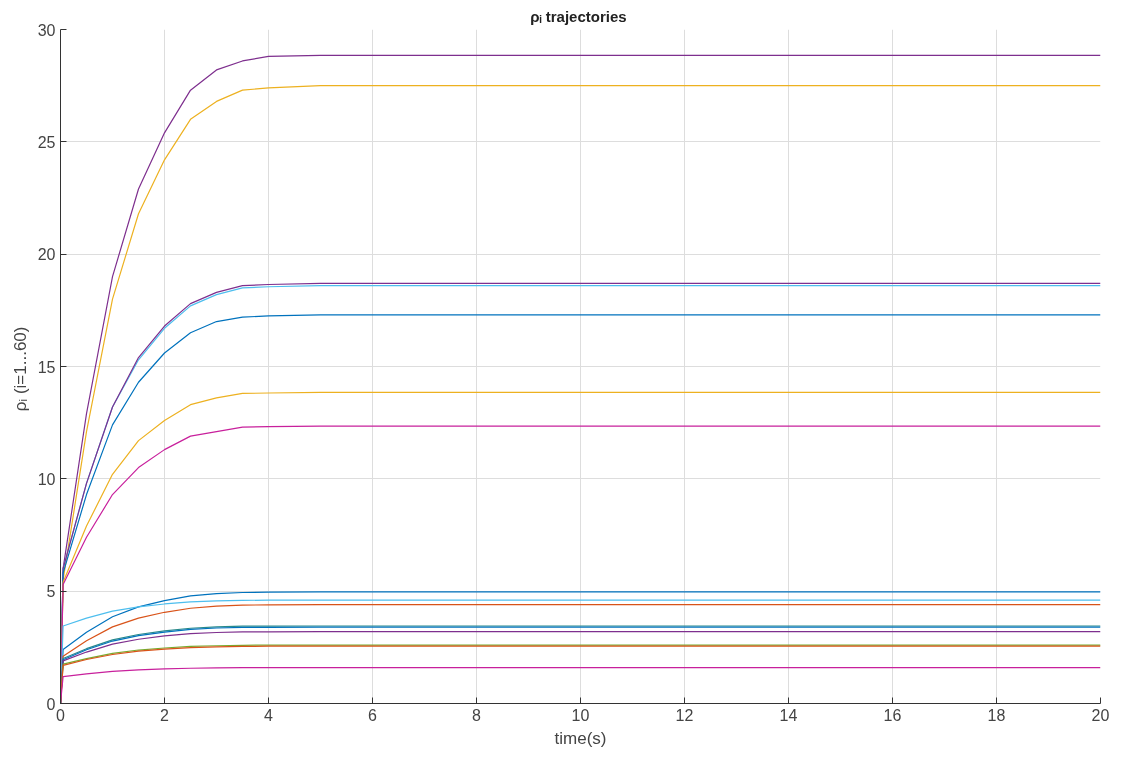  What do you see at coordinates (46, 479) in the screenshot?
I see `y-tick-label: 10` at bounding box center [46, 479].